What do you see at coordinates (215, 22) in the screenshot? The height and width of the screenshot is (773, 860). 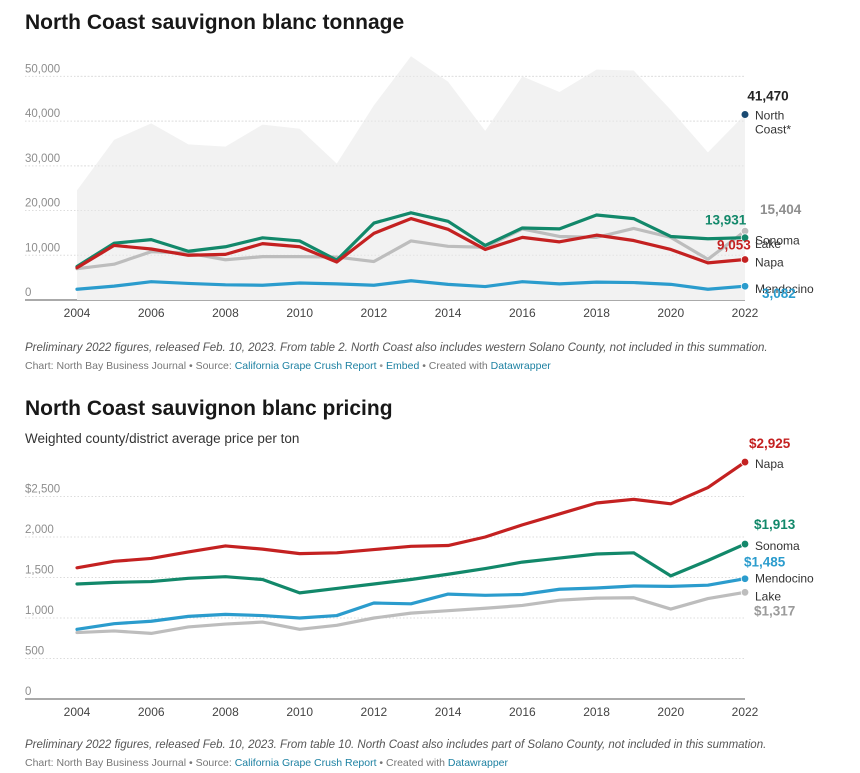 I see `chart-title: North Coast sauvignon blanc tonnage` at bounding box center [215, 22].